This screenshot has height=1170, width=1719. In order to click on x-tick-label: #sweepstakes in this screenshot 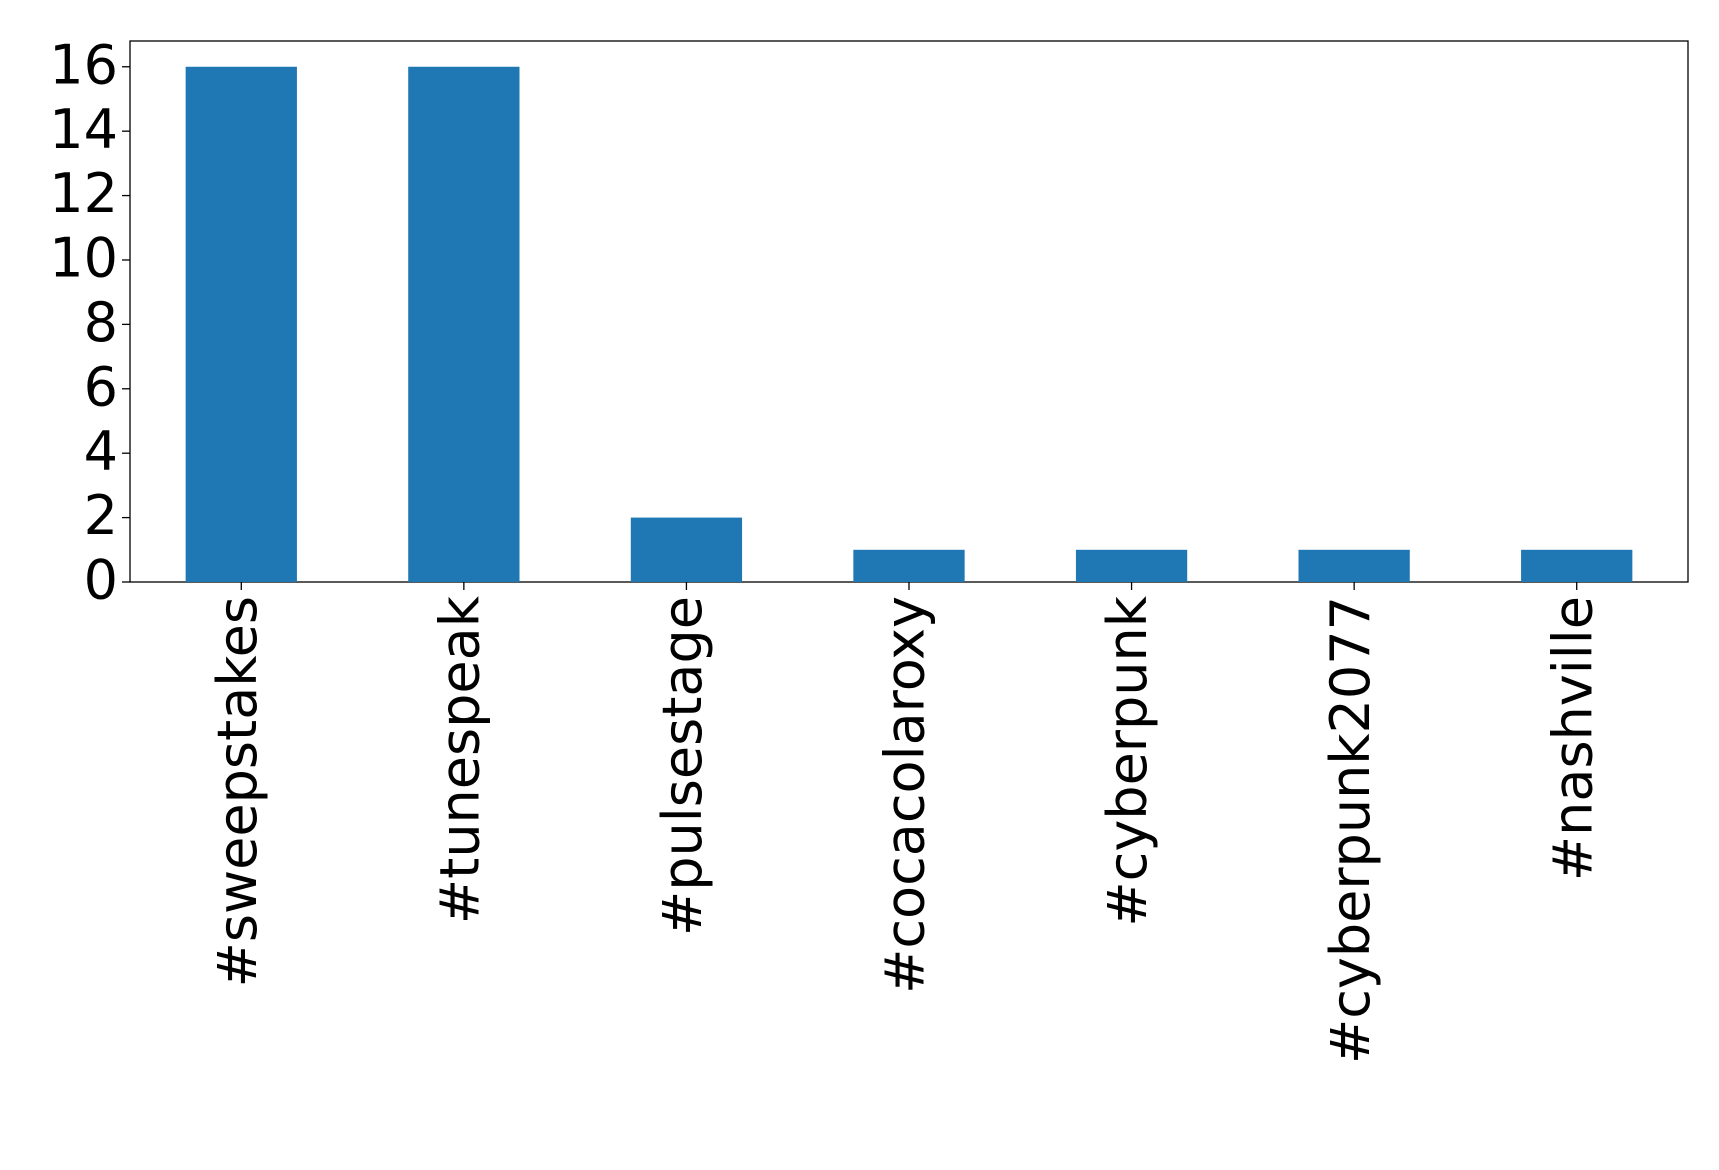, I will do `click(237, 791)`.